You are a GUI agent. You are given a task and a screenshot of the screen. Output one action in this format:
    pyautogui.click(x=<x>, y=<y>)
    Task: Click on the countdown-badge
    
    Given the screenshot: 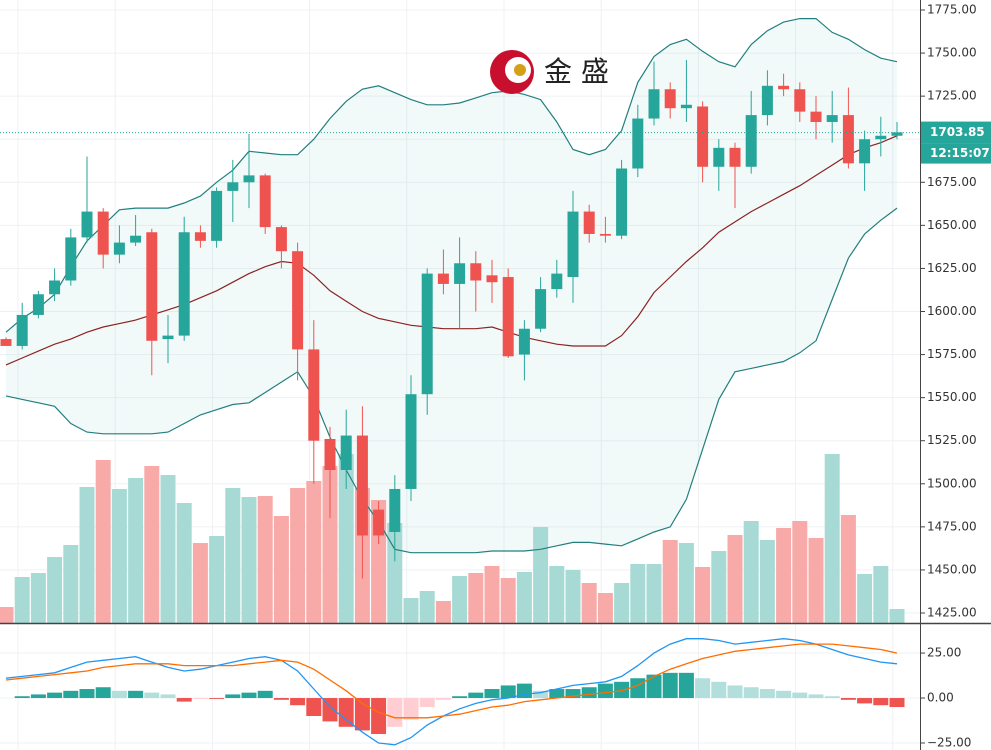 What is the action you would take?
    pyautogui.click(x=956, y=153)
    